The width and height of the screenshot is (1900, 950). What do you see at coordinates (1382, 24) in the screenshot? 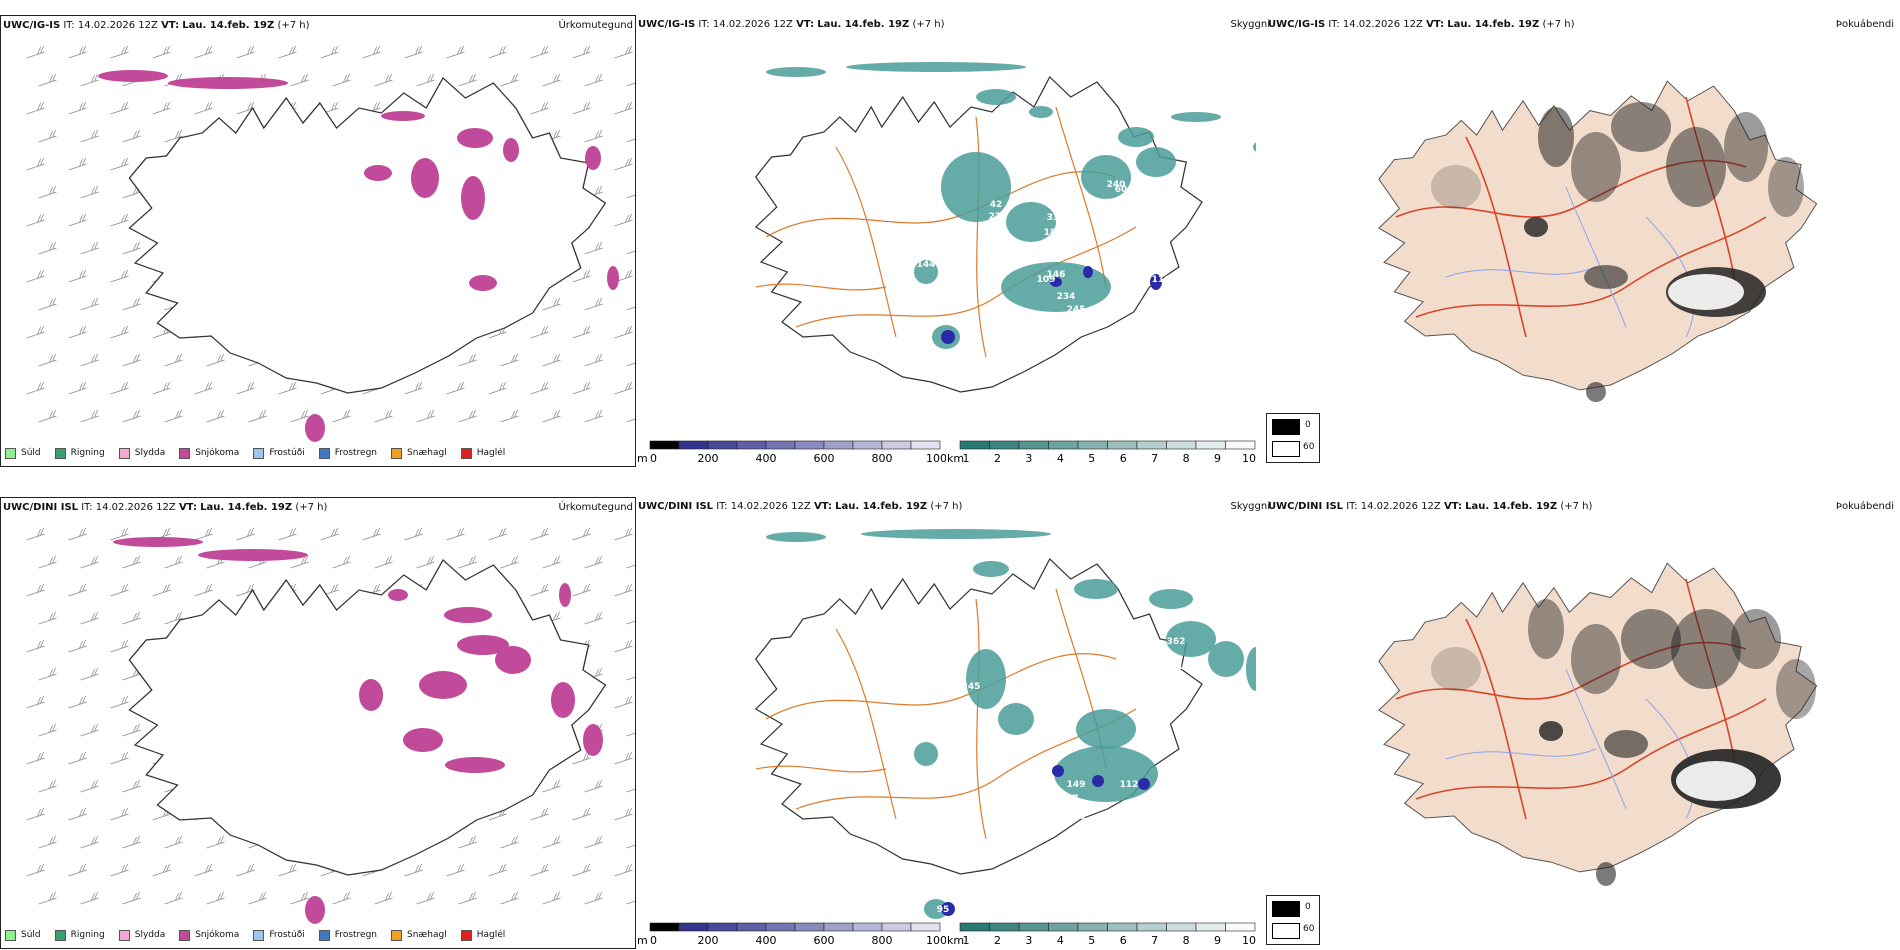
I see `it-value: 14.02.2026 12Z` at bounding box center [1382, 24].